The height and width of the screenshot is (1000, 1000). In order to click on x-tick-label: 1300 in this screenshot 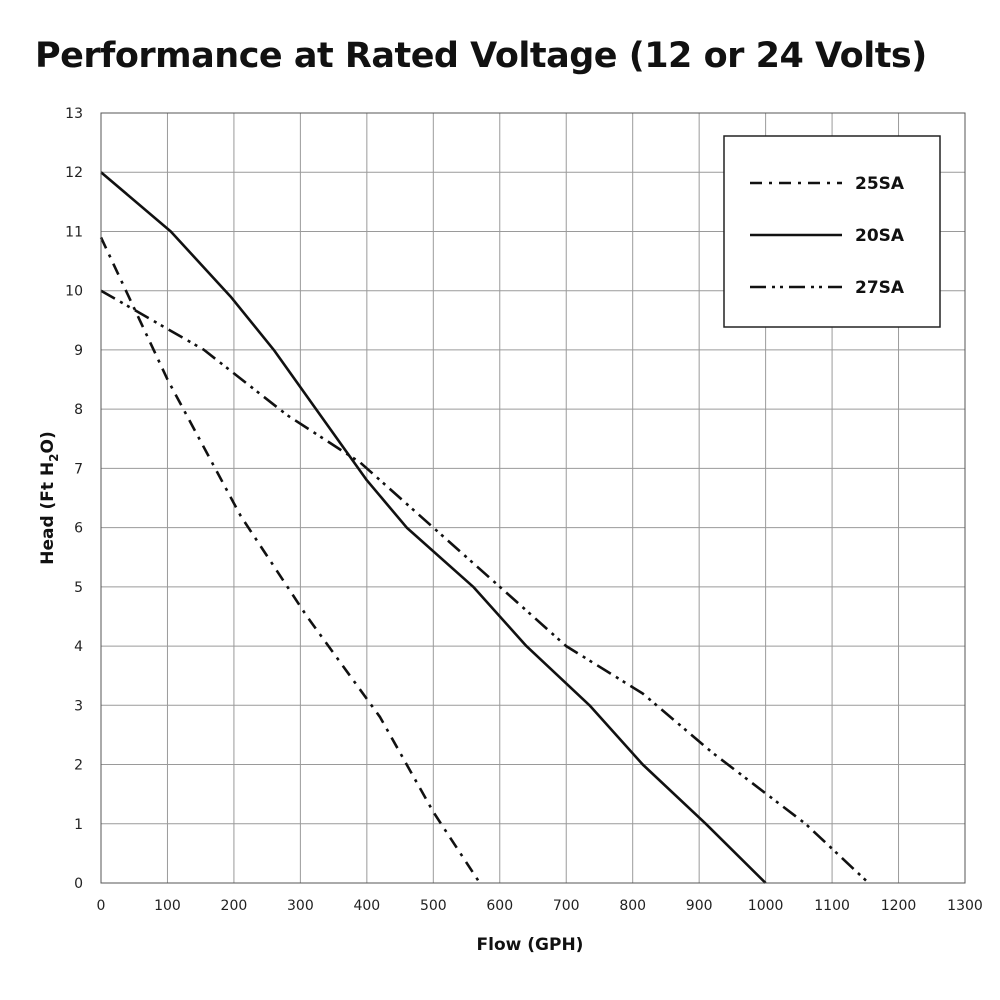, I will do `click(965, 906)`.